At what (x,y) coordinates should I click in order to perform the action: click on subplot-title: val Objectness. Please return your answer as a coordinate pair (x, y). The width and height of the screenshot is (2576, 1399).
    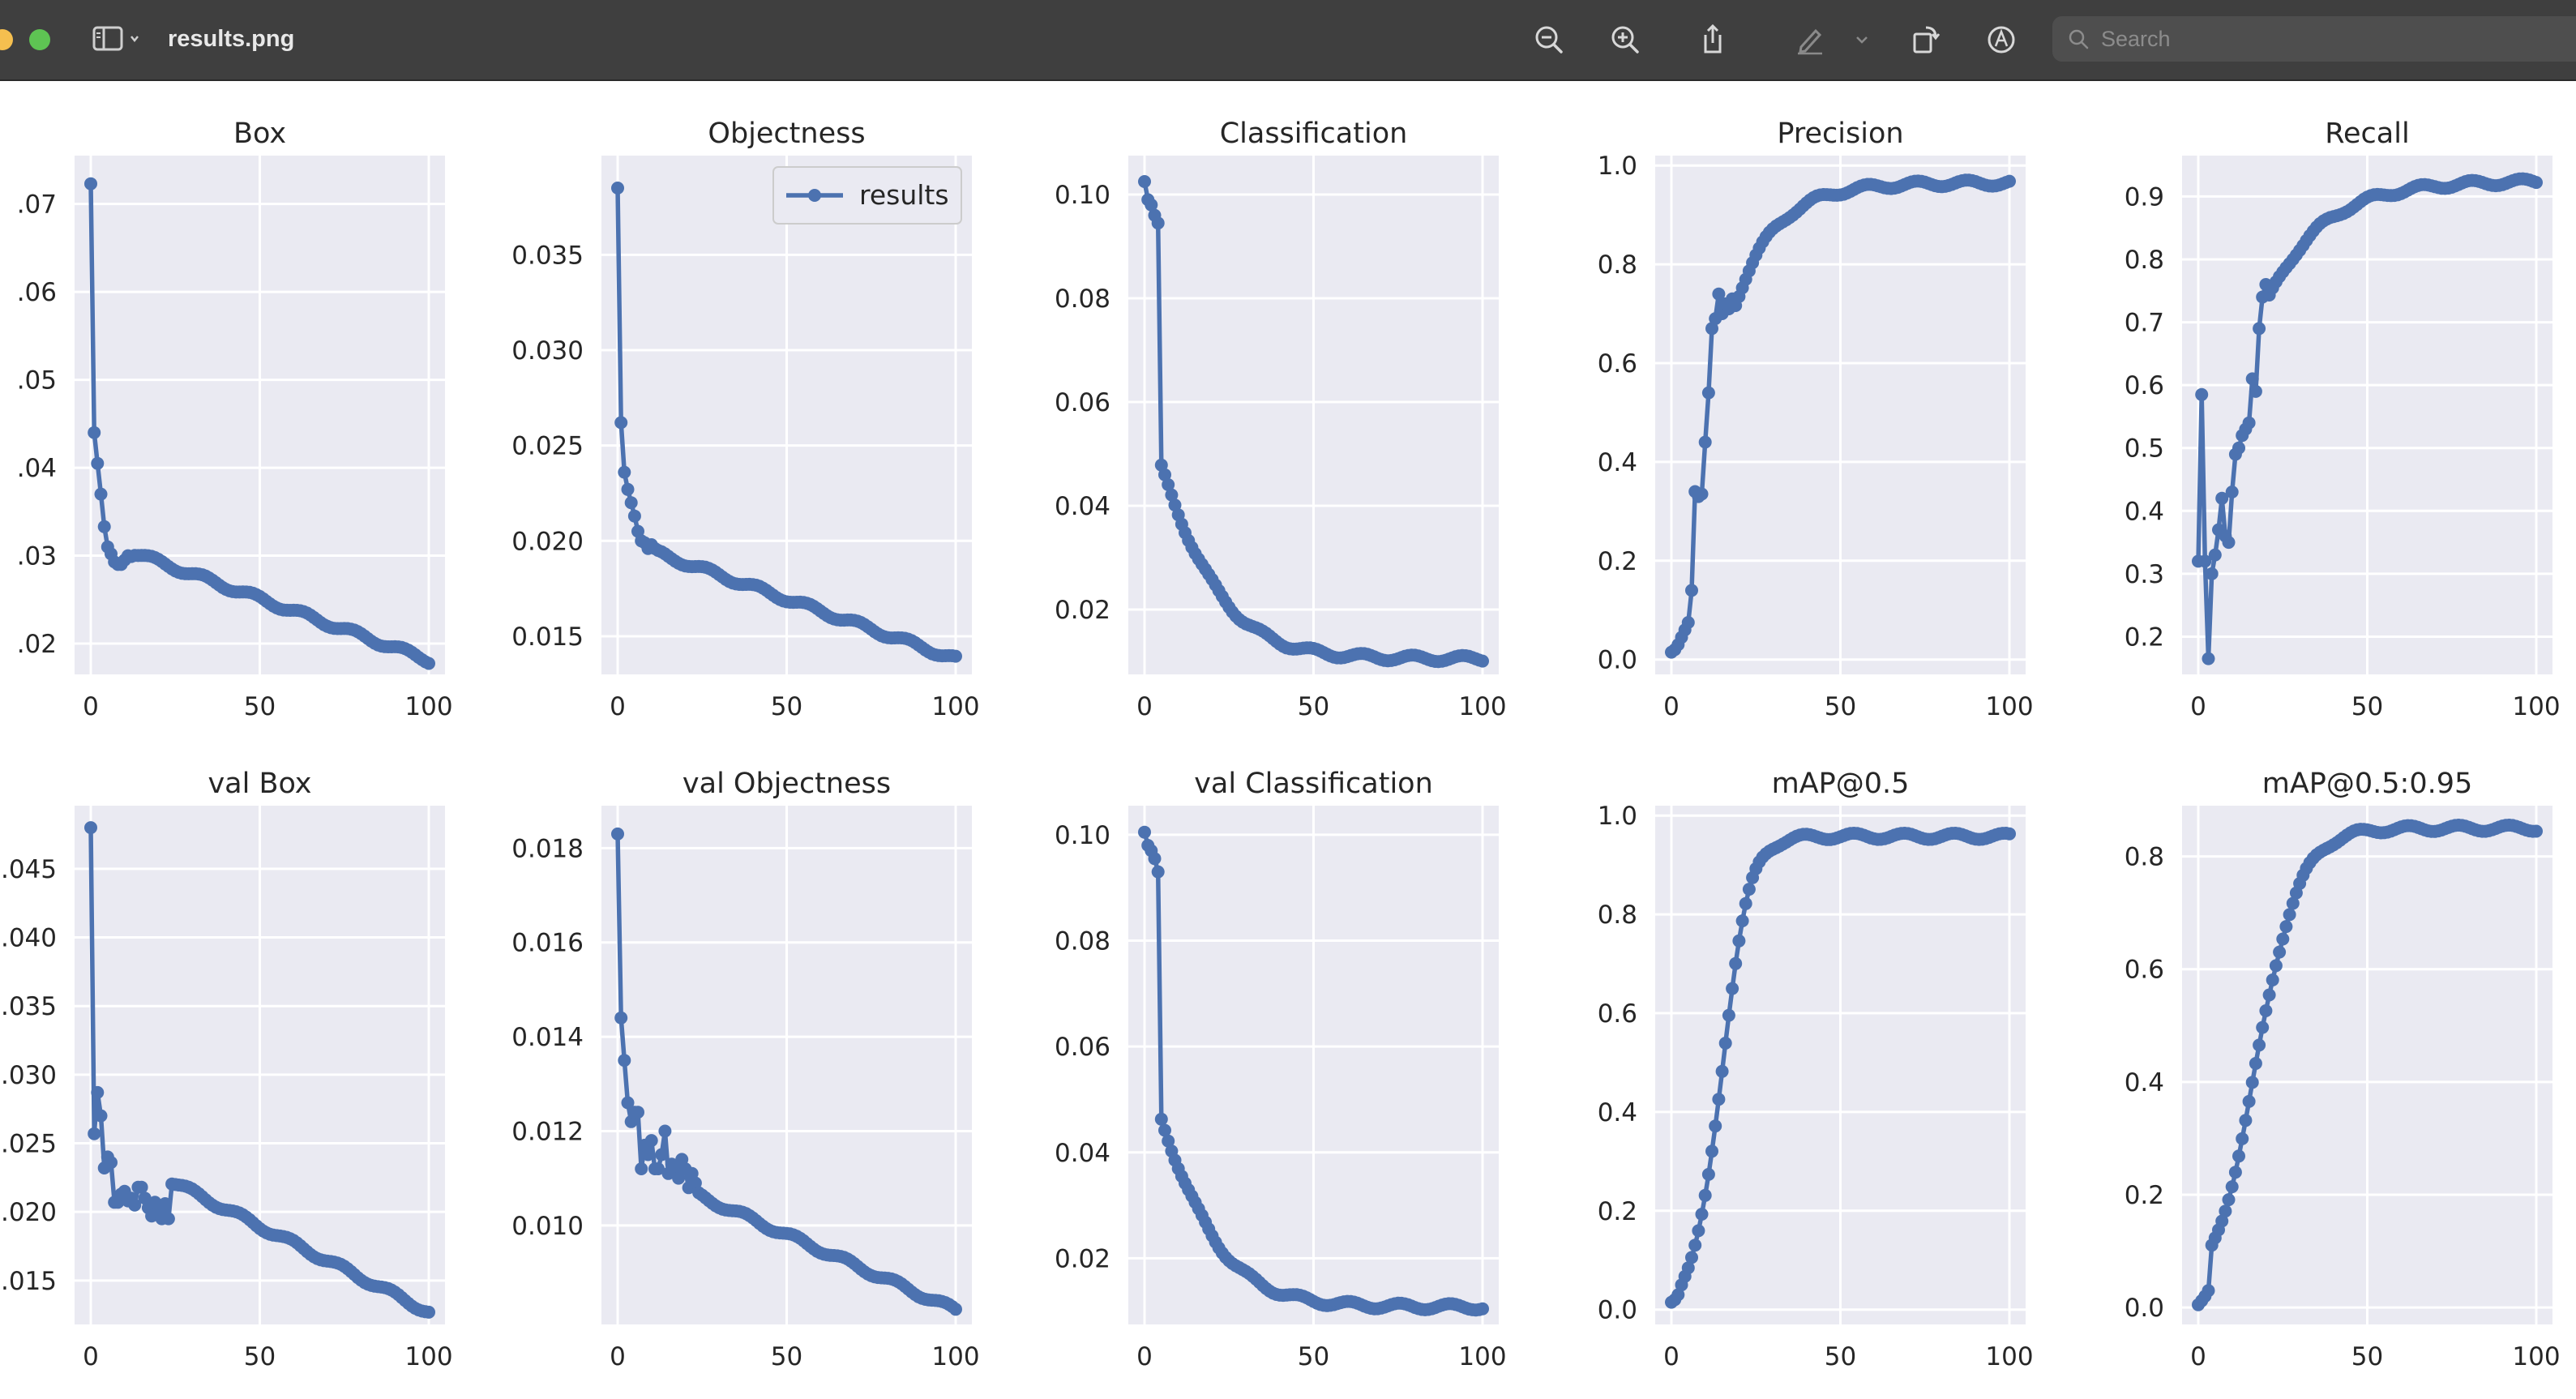
    Looking at the image, I should click on (787, 784).